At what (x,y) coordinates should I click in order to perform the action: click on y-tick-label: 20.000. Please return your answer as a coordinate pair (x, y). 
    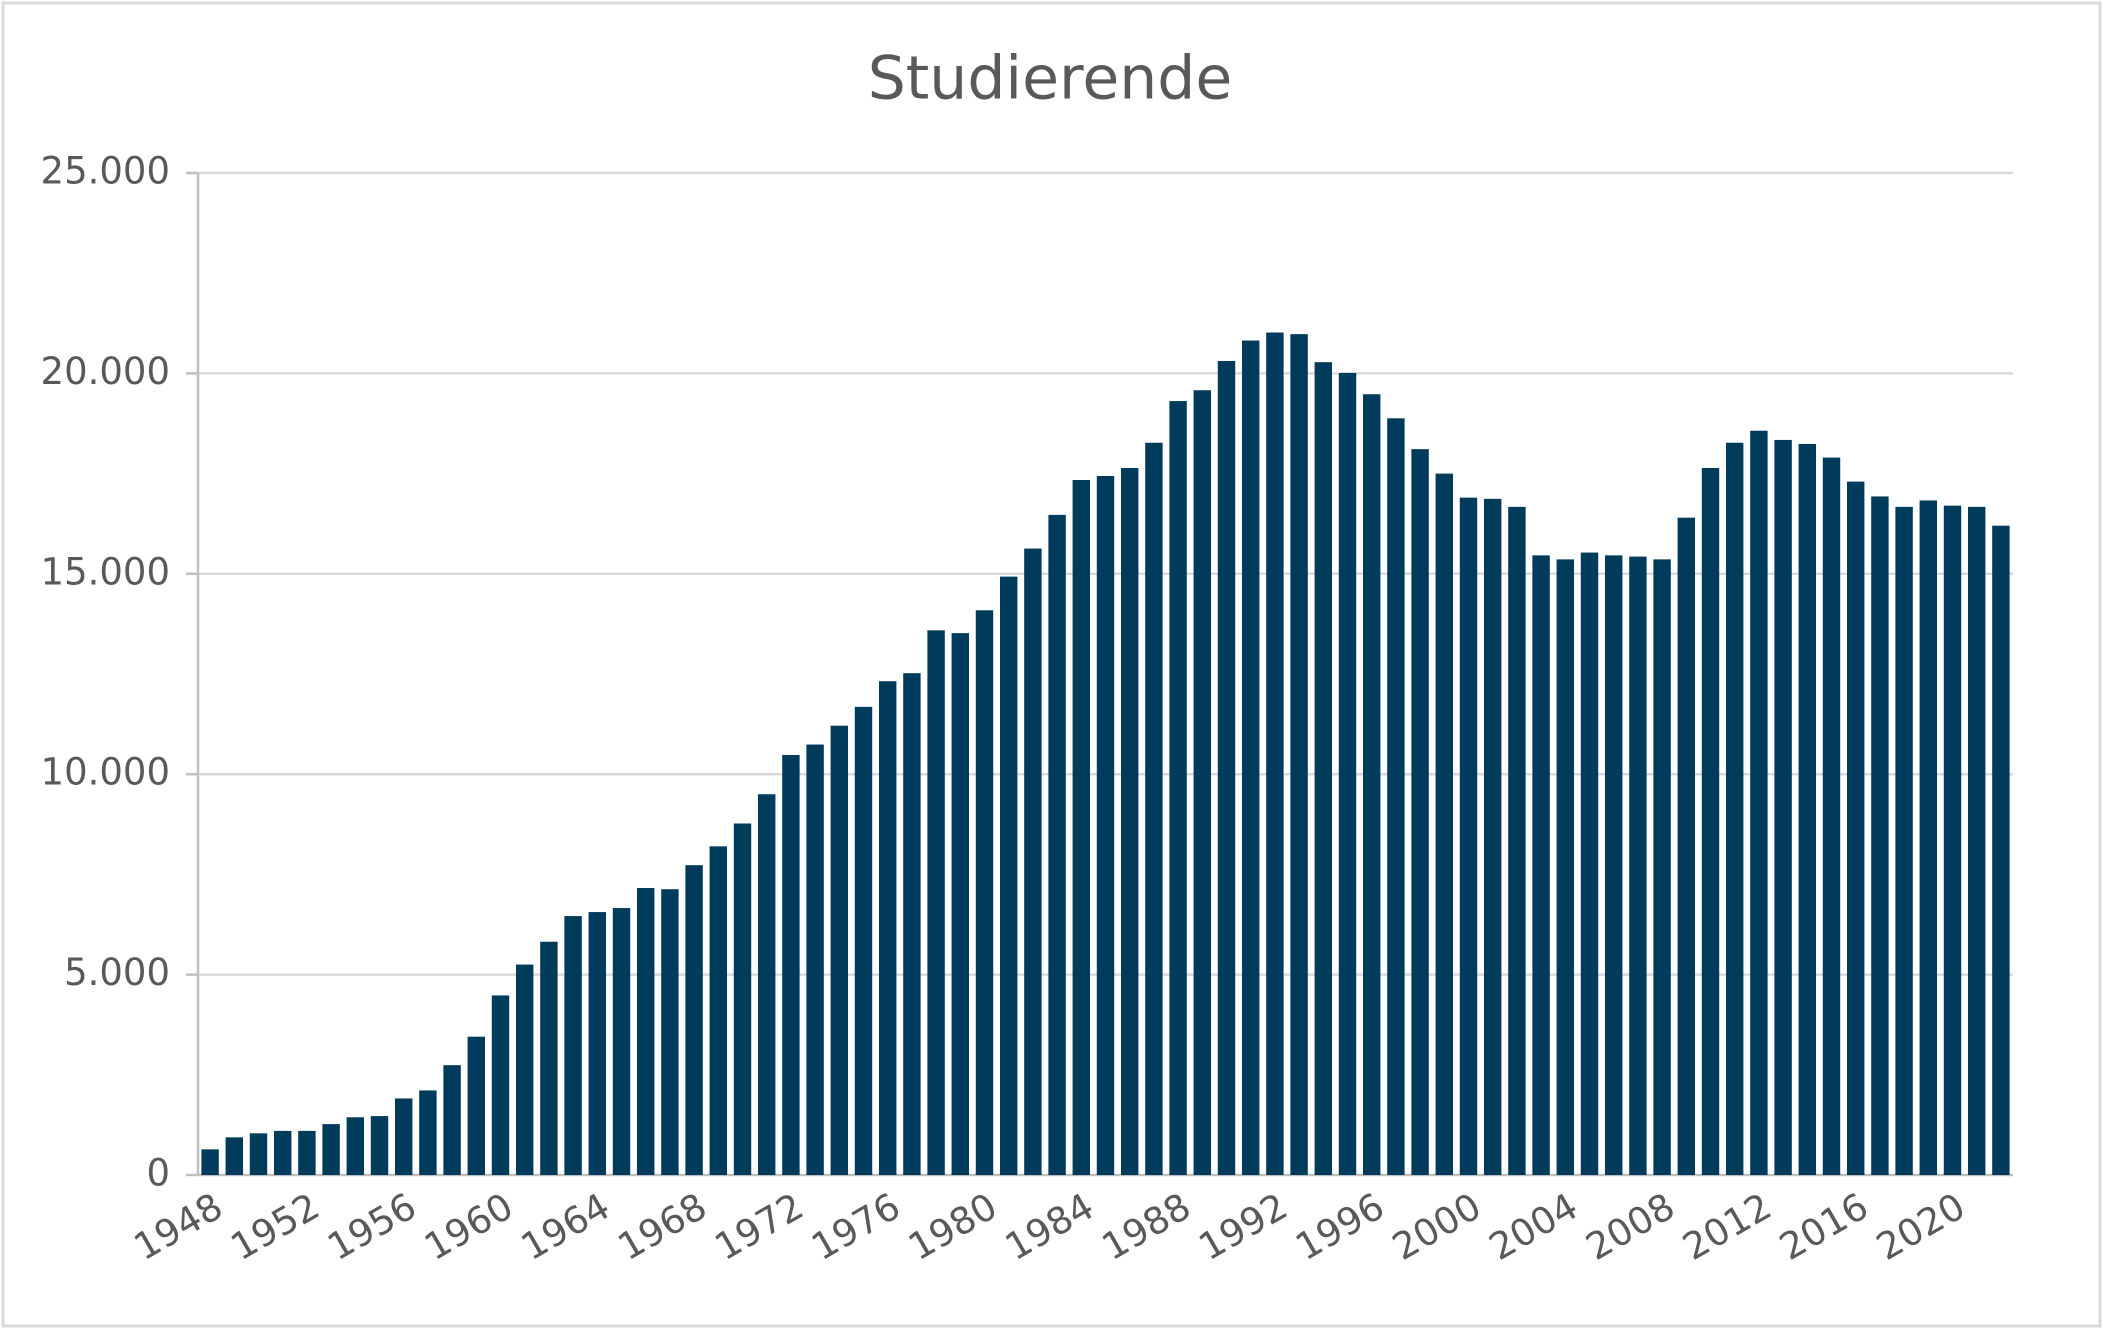
    Looking at the image, I should click on (105, 371).